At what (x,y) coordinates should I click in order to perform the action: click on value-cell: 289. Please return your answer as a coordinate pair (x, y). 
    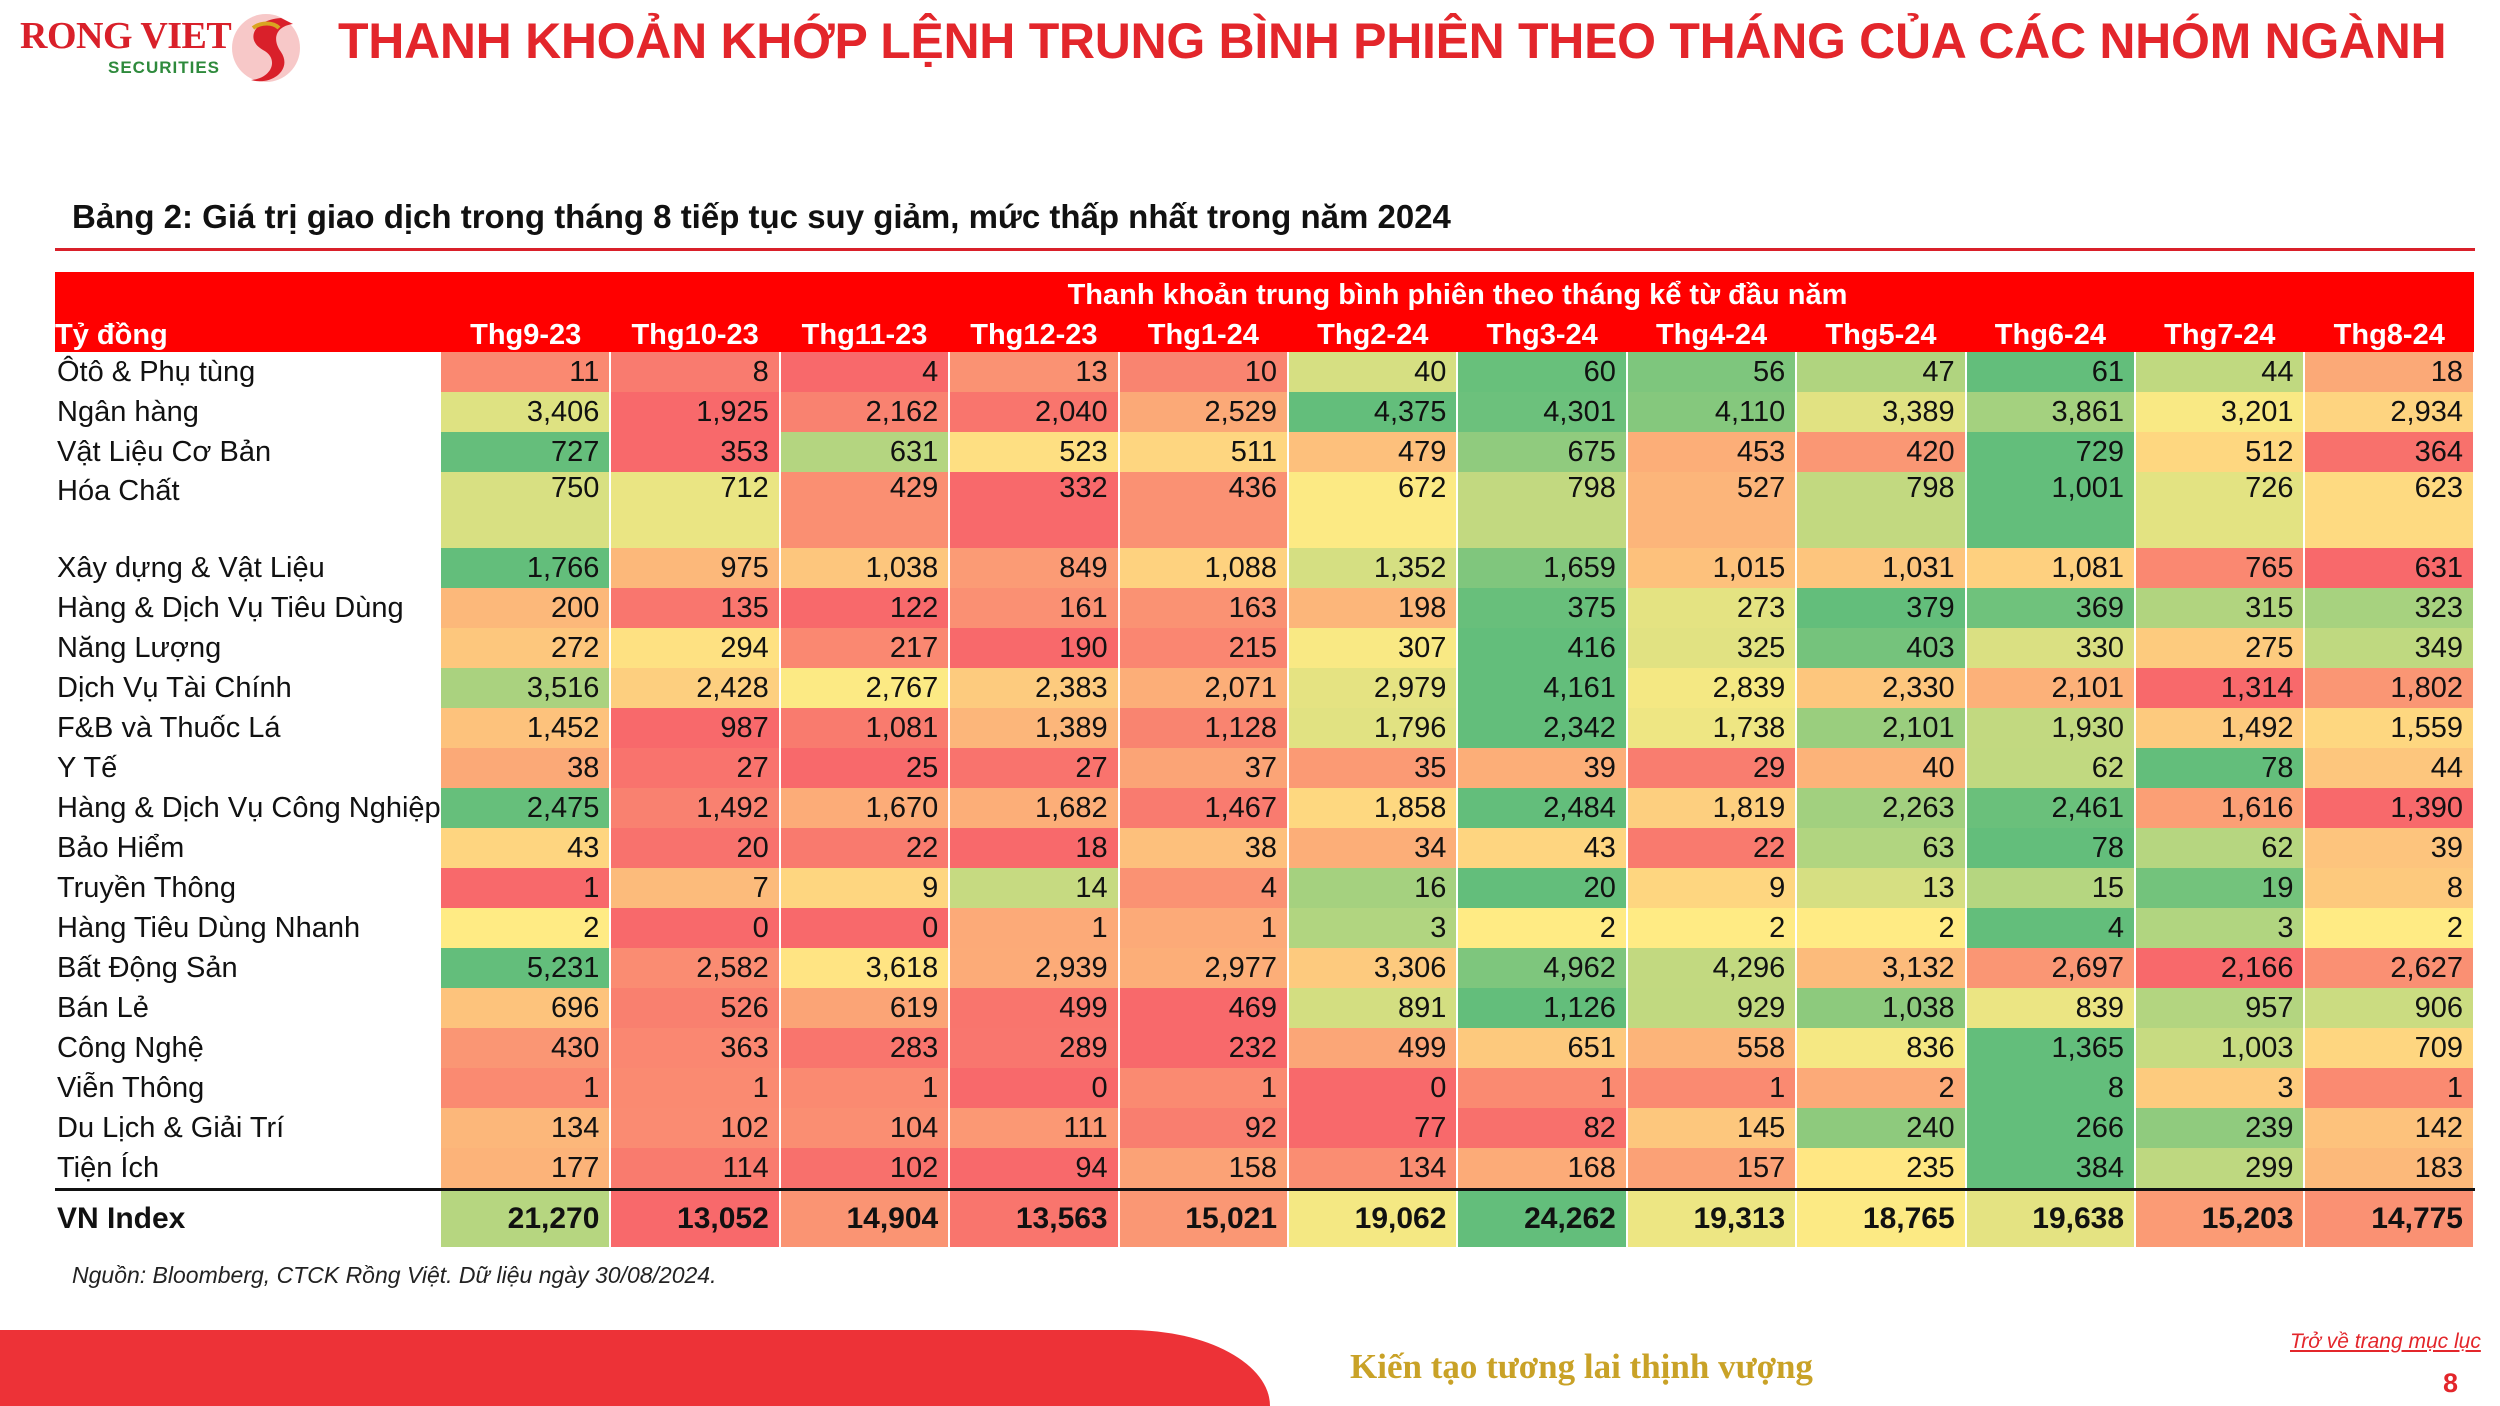
    Looking at the image, I should click on (1034, 1048).